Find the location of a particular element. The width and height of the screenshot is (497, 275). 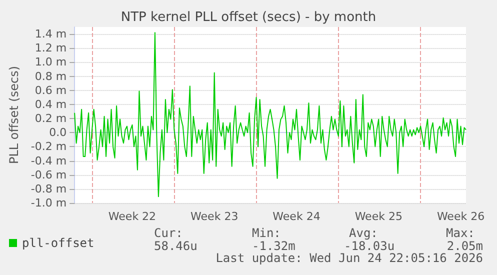

legend-label: pll-offset is located at coordinates (58, 243).